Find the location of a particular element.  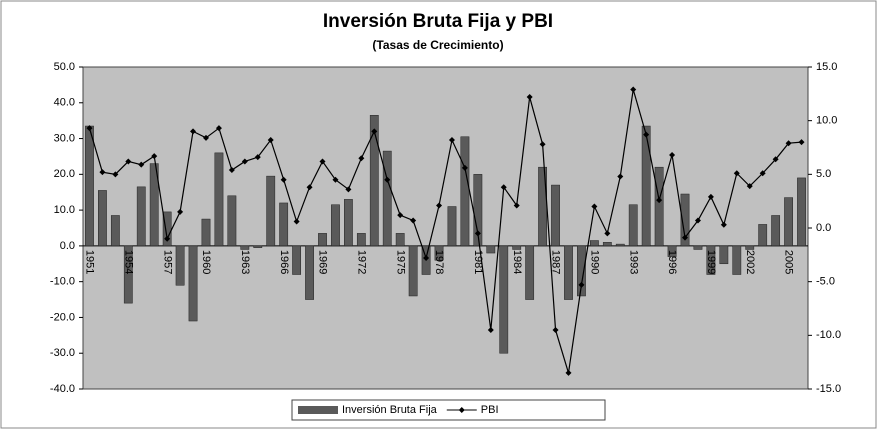

y-tick-label: 20.0 is located at coordinates (64, 174).